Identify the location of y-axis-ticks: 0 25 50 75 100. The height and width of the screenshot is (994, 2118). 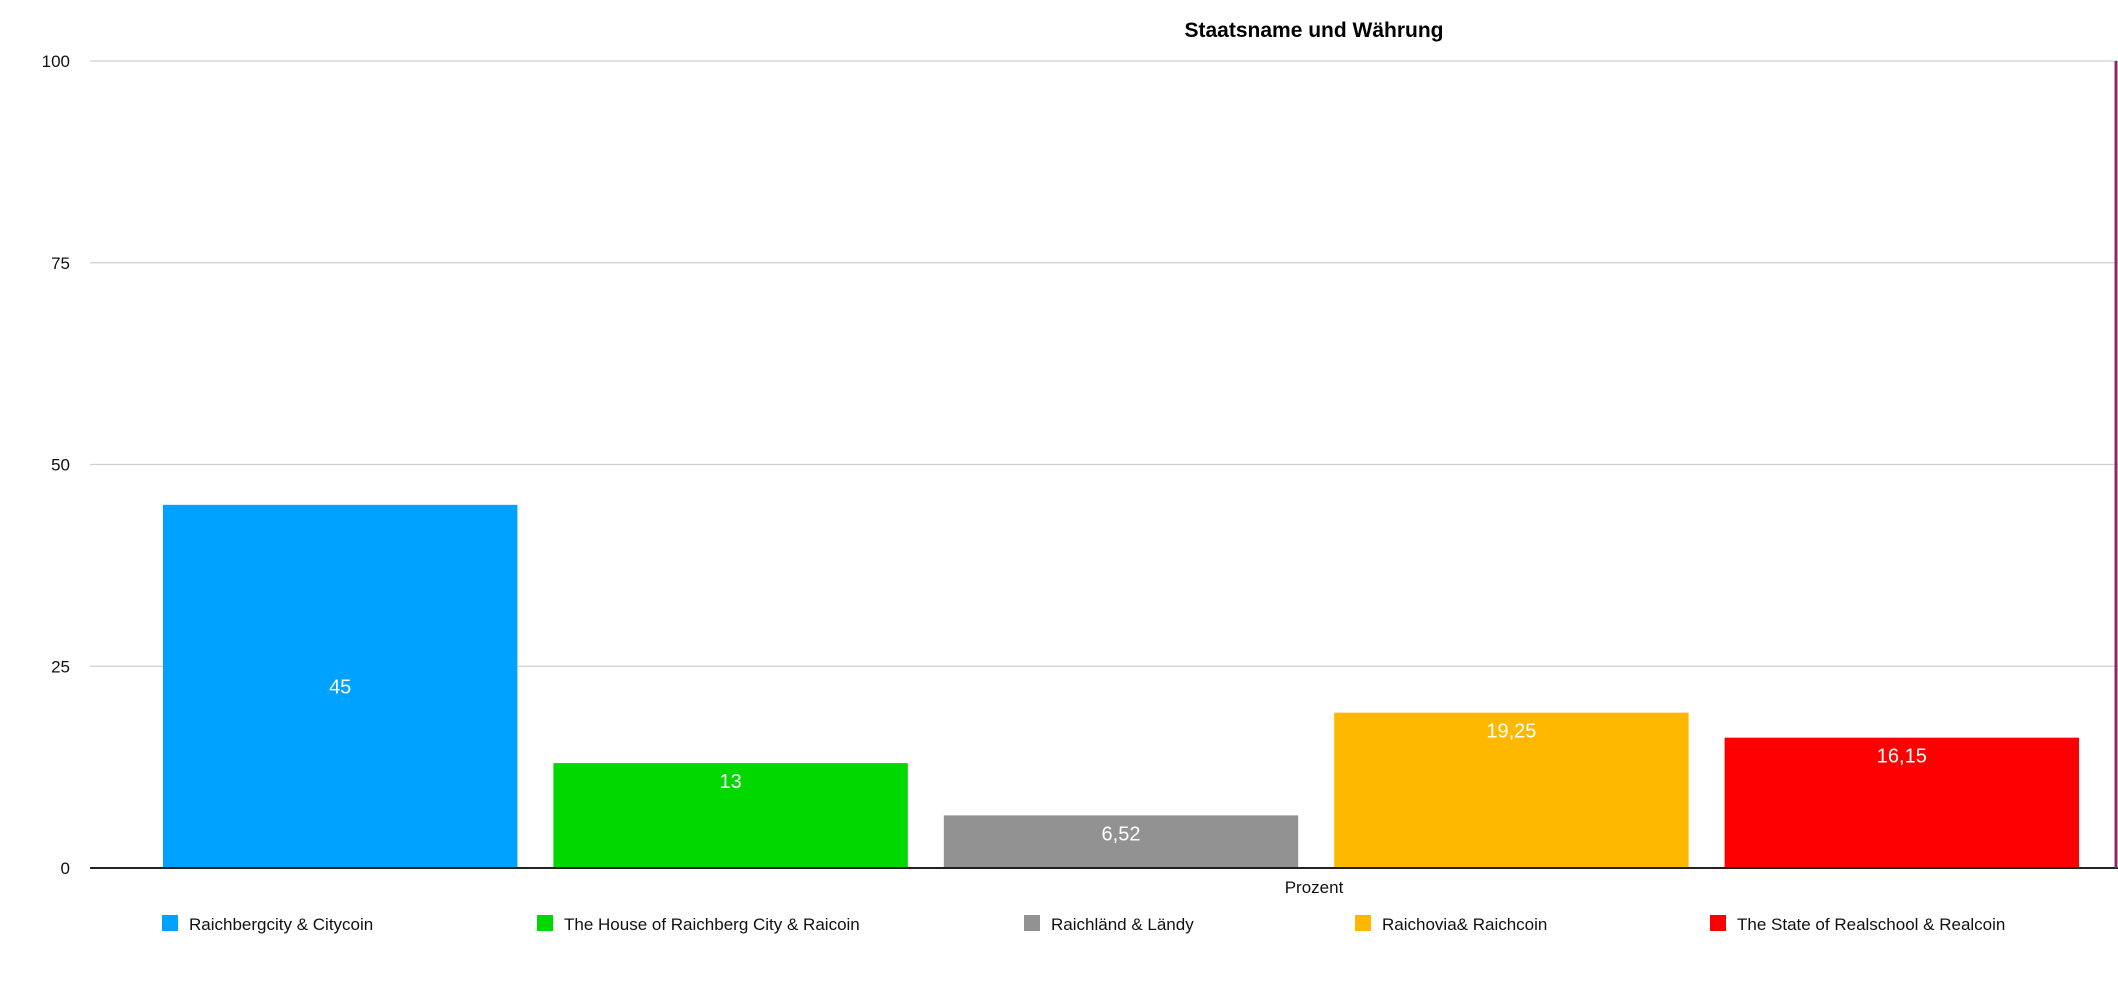
(56, 465).